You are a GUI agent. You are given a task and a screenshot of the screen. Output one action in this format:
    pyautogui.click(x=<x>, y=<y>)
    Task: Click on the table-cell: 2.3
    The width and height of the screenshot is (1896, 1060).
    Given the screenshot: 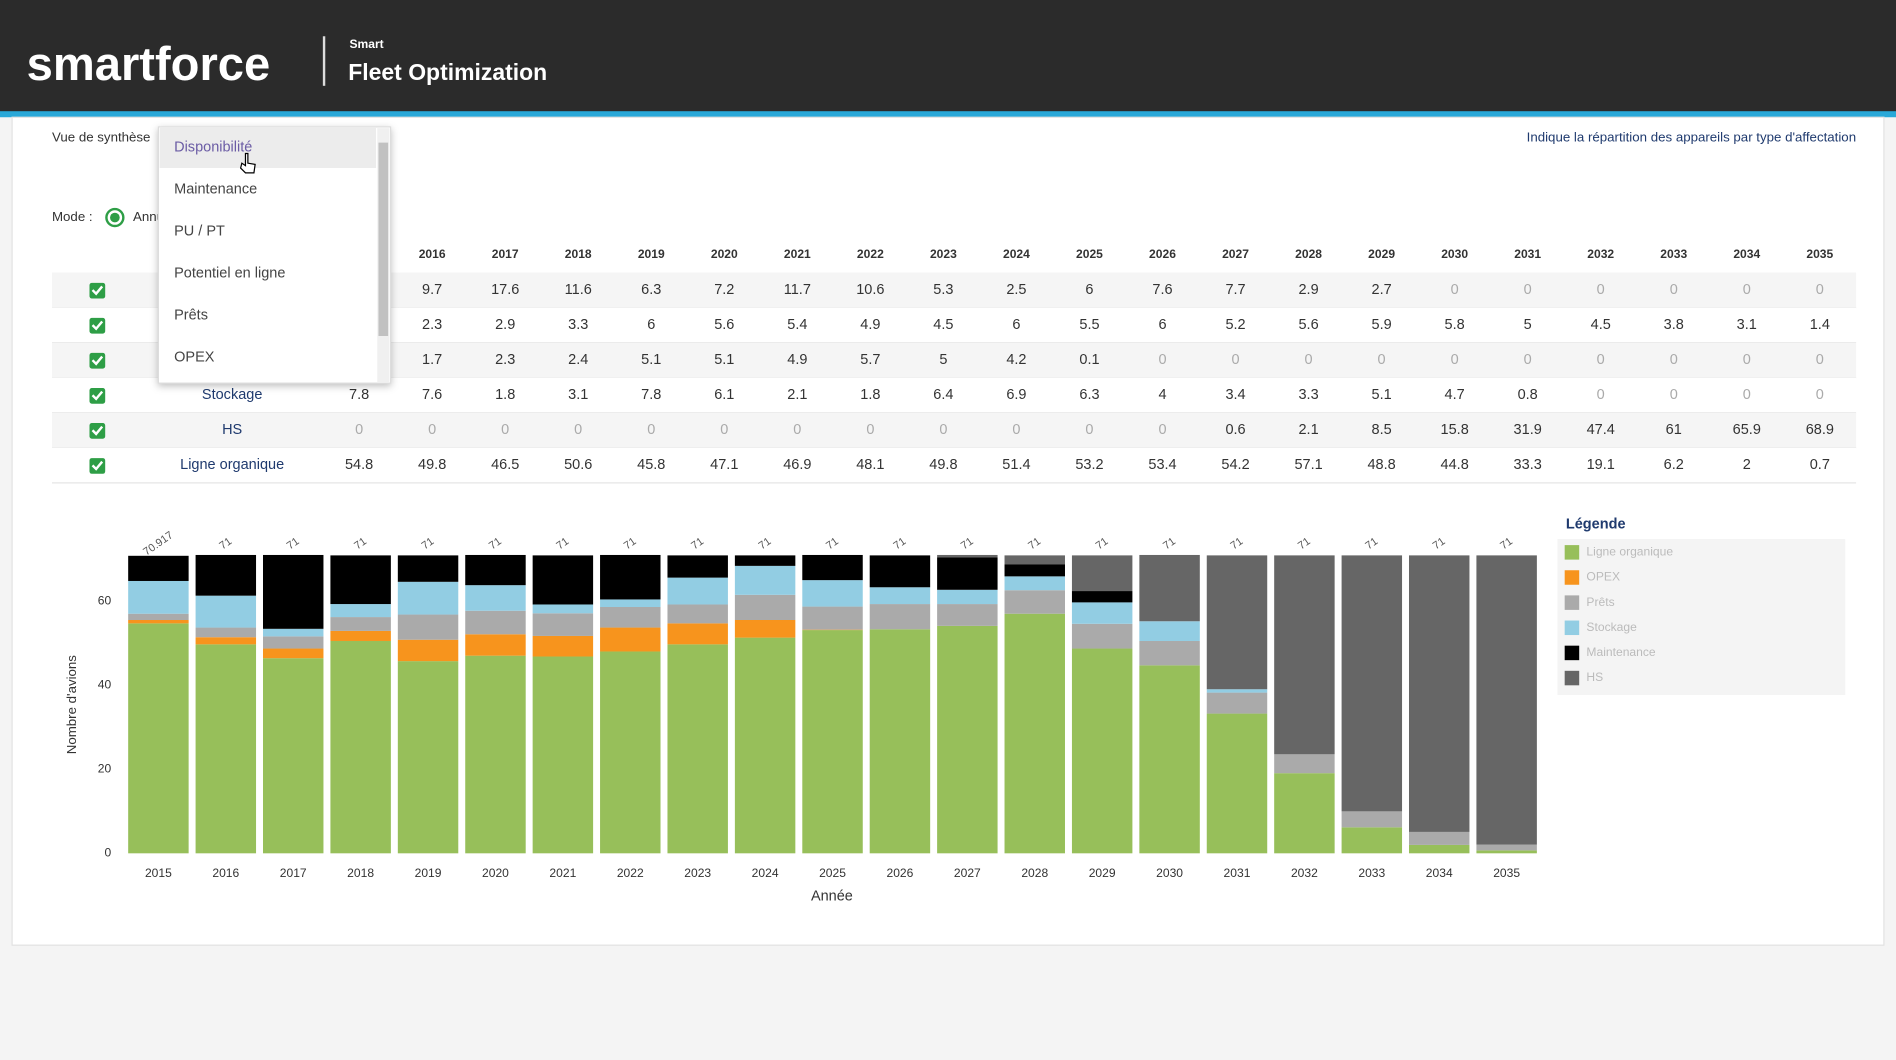 What is the action you would take?
    pyautogui.click(x=432, y=325)
    